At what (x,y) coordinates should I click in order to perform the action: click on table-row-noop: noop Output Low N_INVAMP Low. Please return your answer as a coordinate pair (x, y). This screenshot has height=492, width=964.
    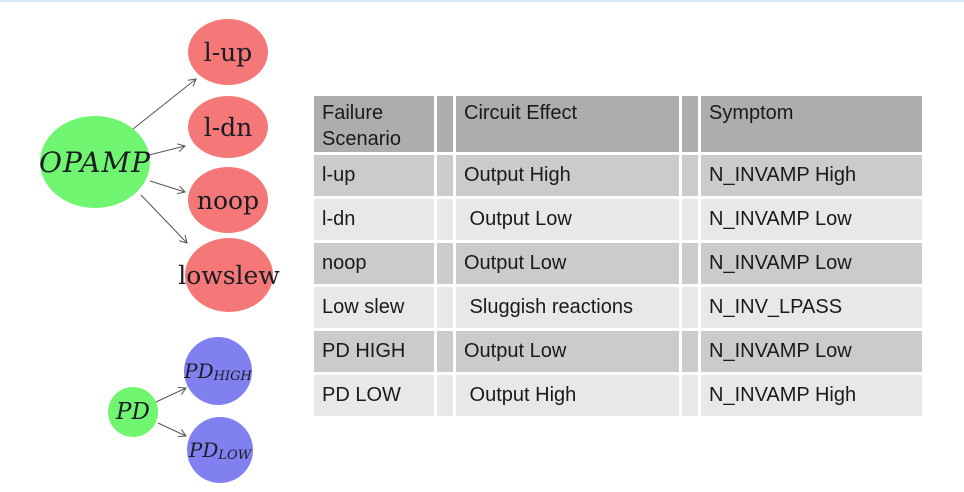
    Looking at the image, I should click on (618, 263).